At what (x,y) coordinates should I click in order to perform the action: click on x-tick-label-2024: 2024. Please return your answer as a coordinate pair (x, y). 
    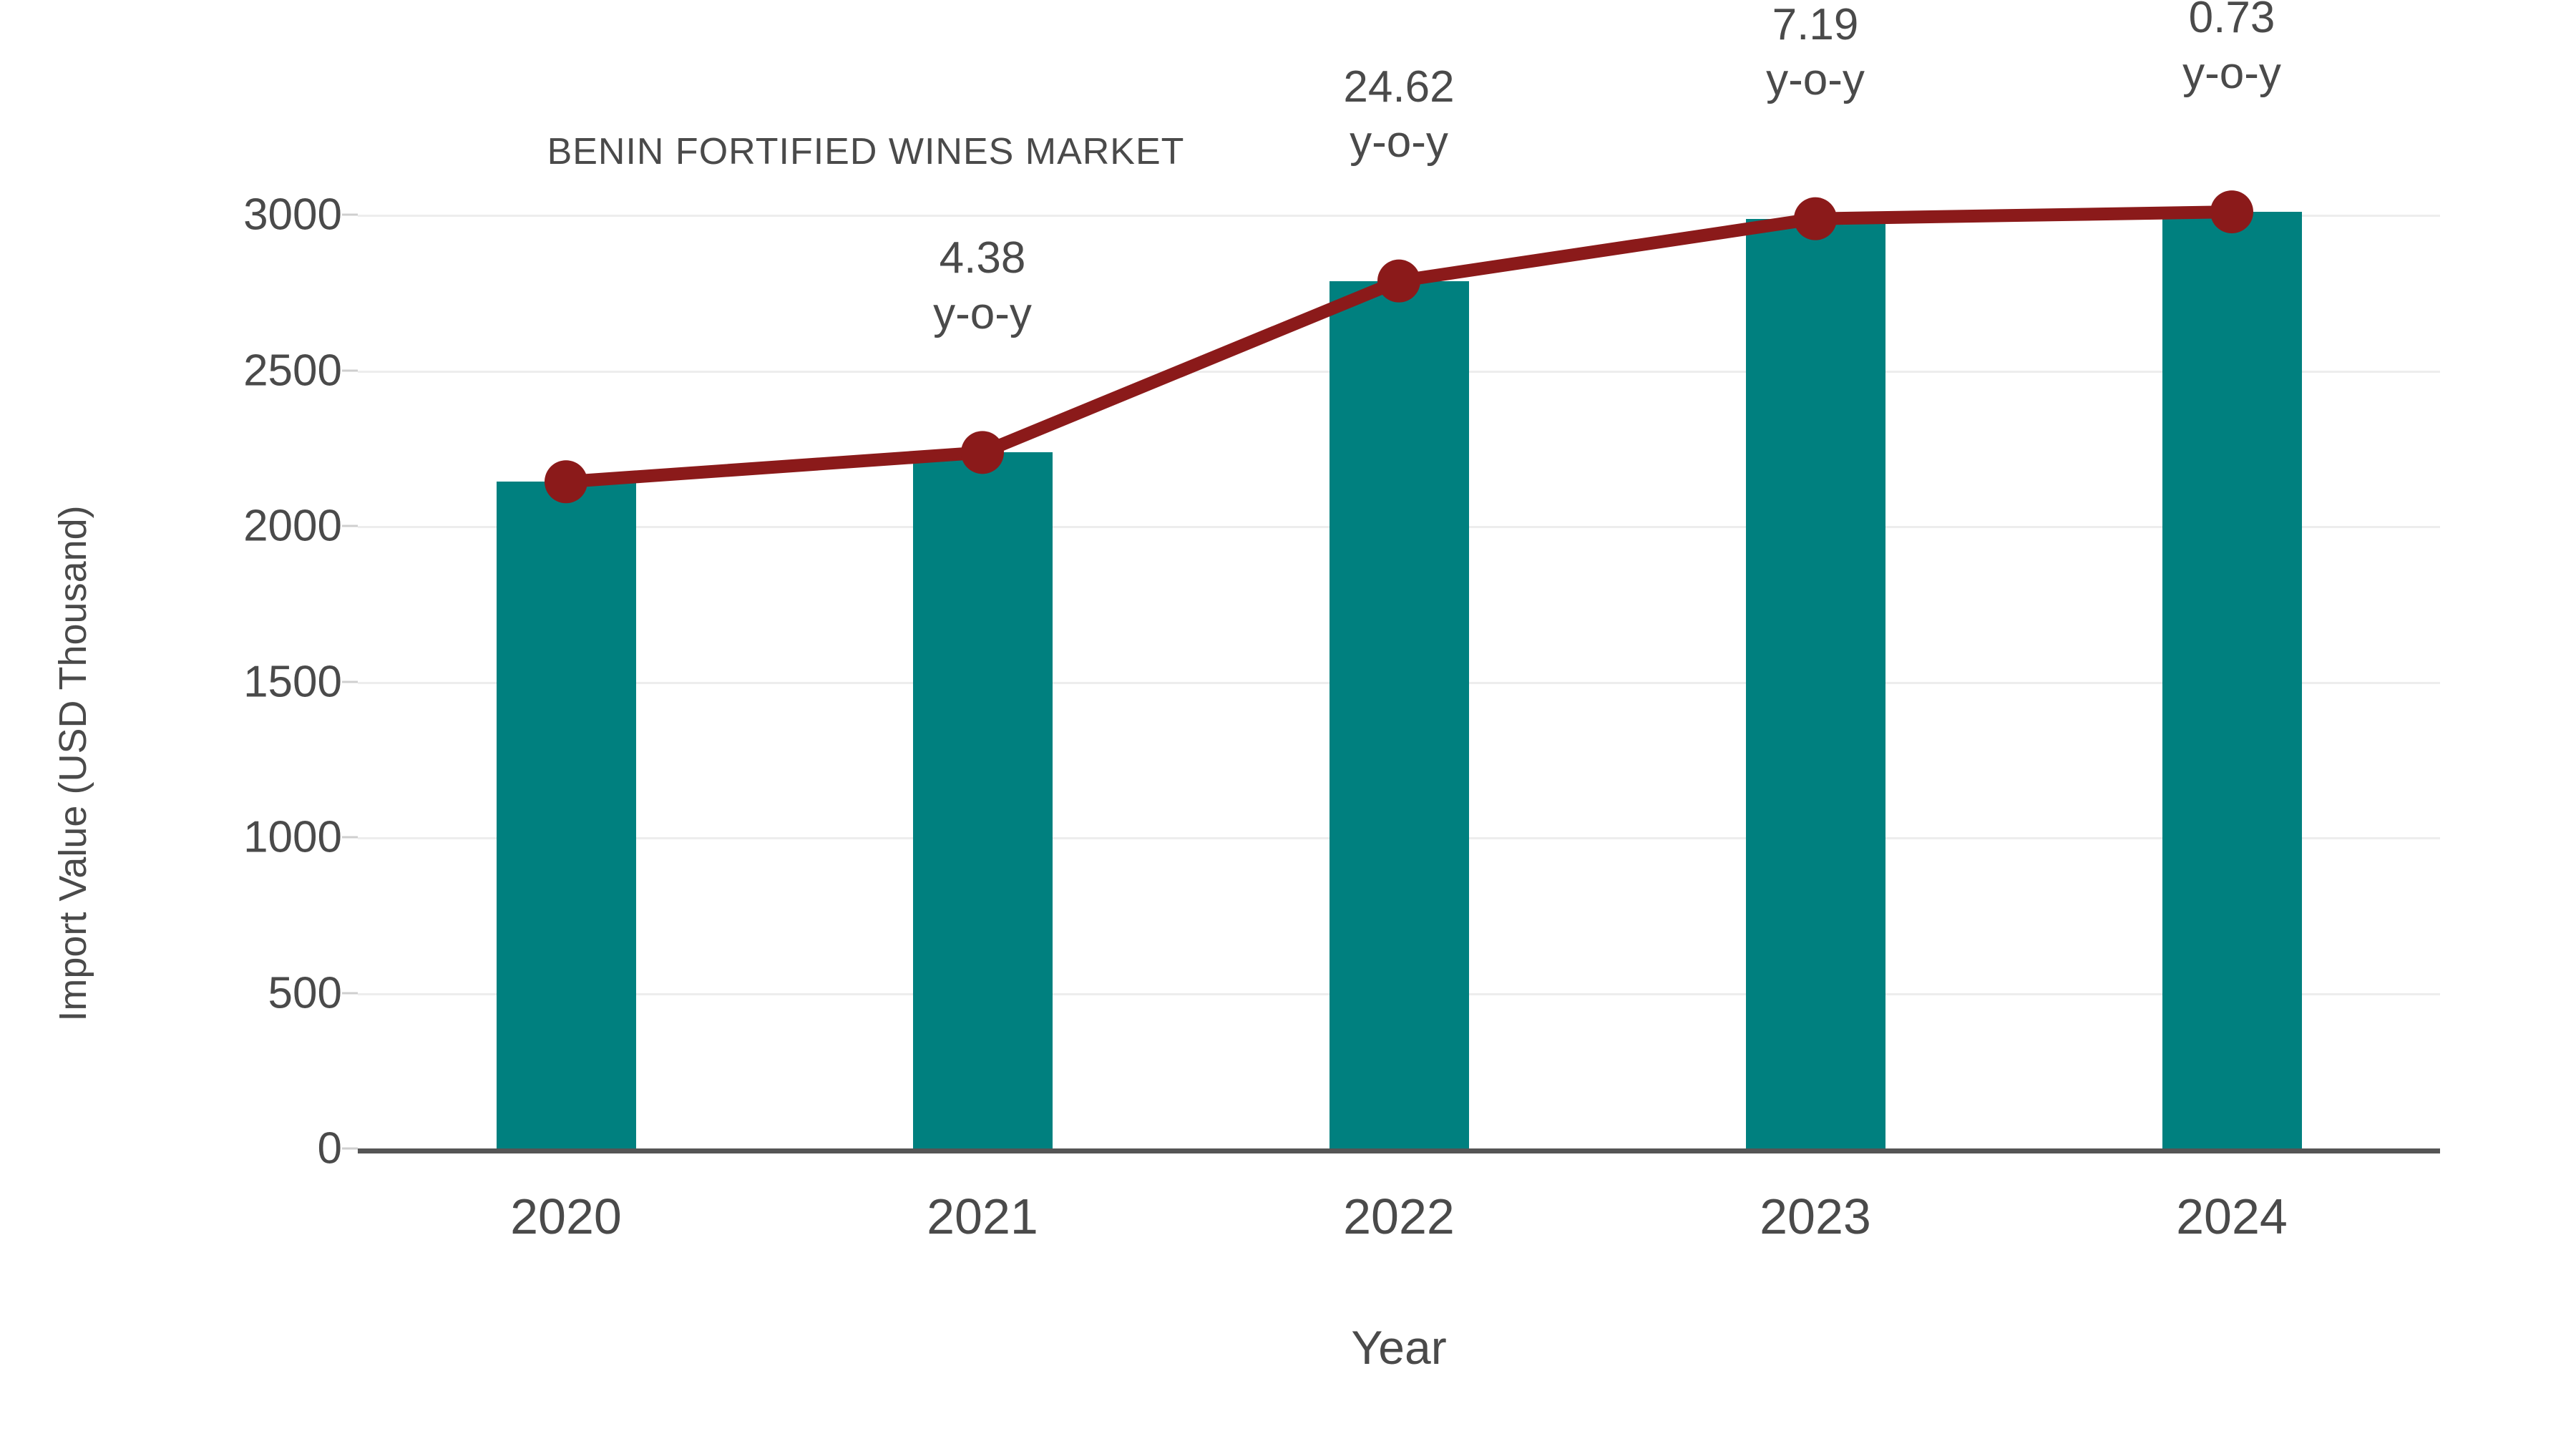
    Looking at the image, I should click on (2232, 1216).